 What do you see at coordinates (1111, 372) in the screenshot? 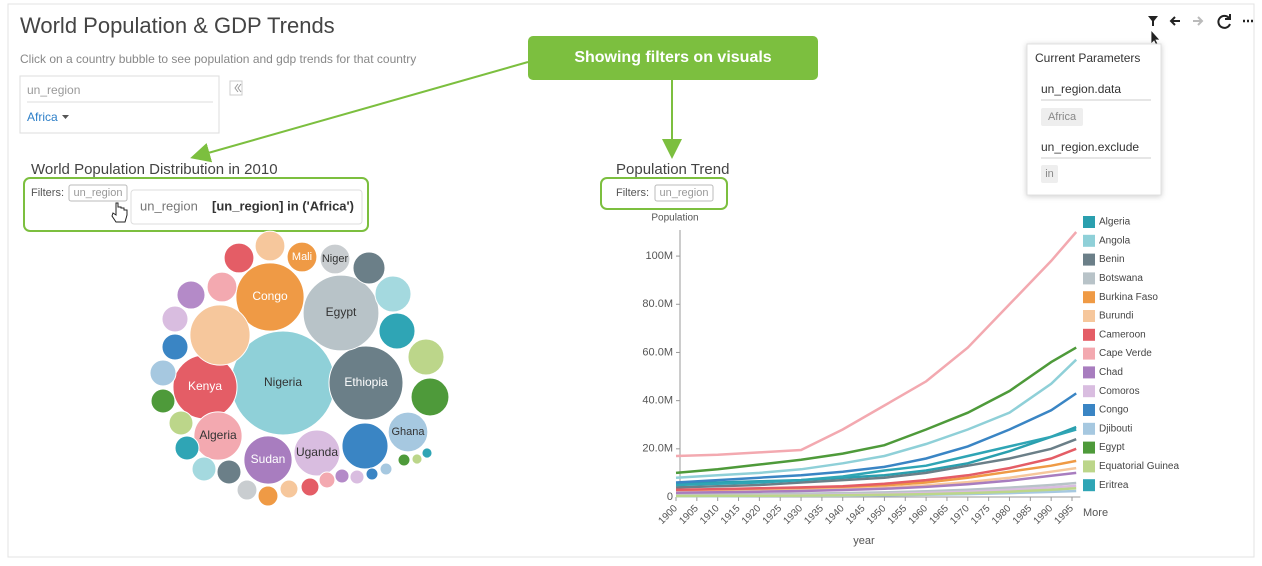
I see `legend-label: Chad` at bounding box center [1111, 372].